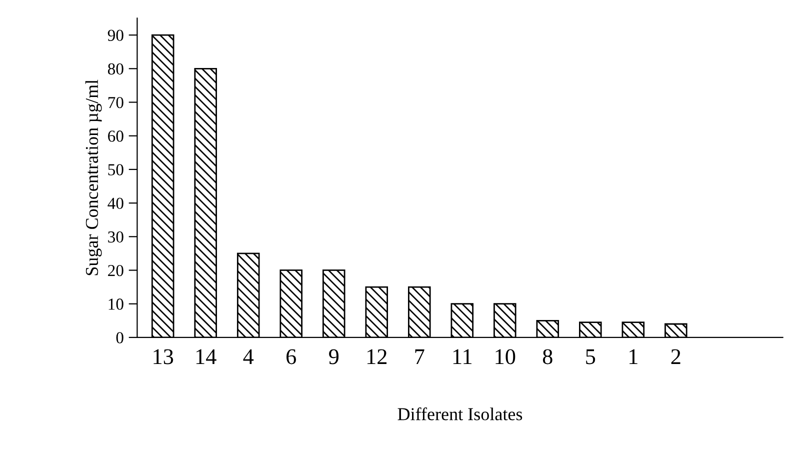 The height and width of the screenshot is (456, 807). I want to click on x-tick-label: 12, so click(377, 356).